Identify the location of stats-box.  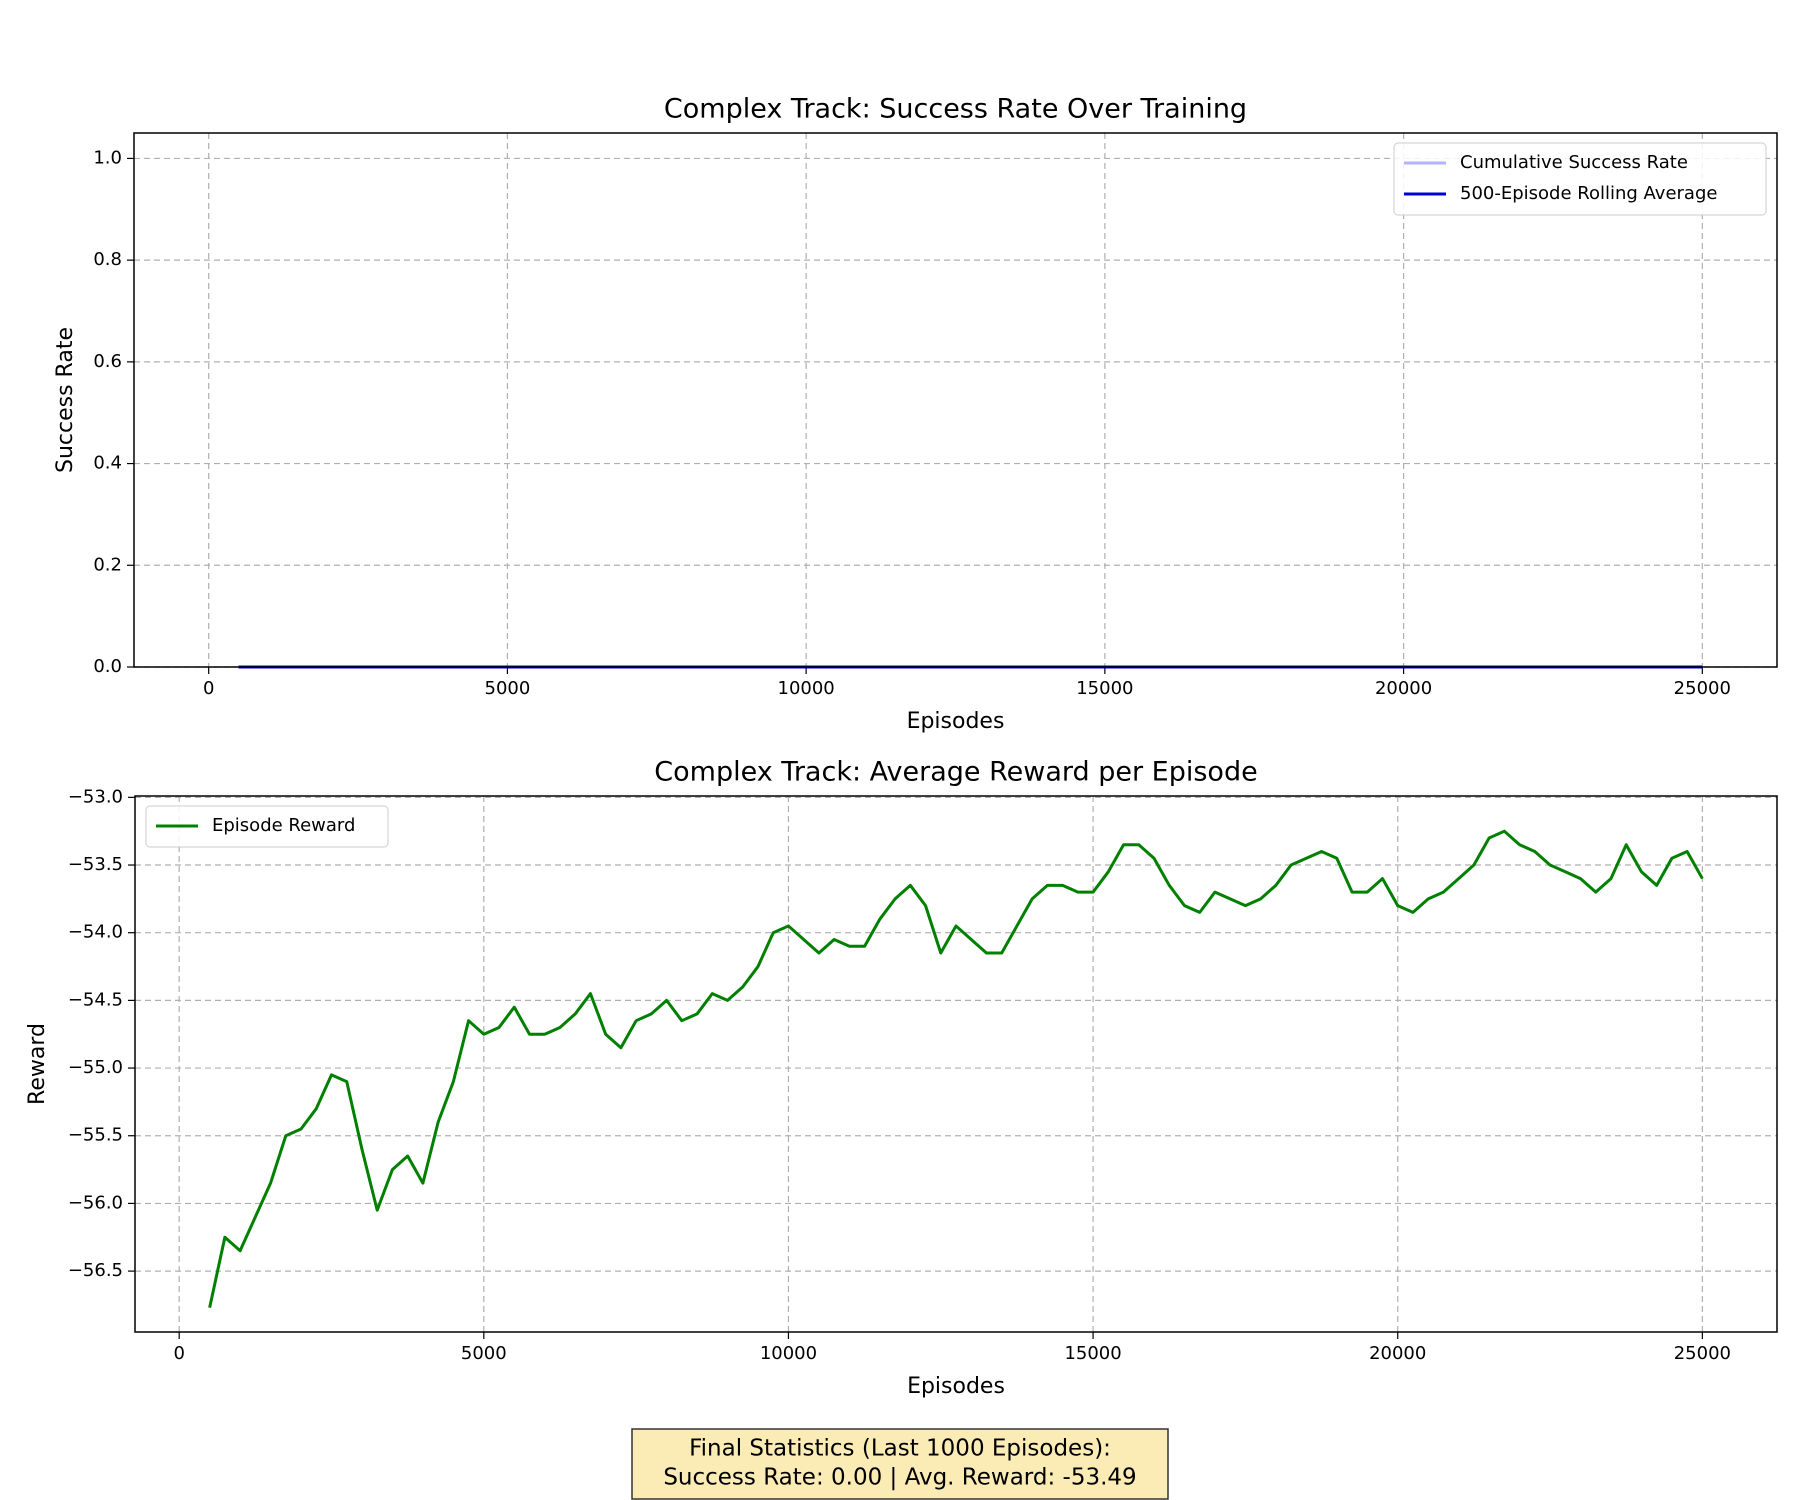
(900, 1464).